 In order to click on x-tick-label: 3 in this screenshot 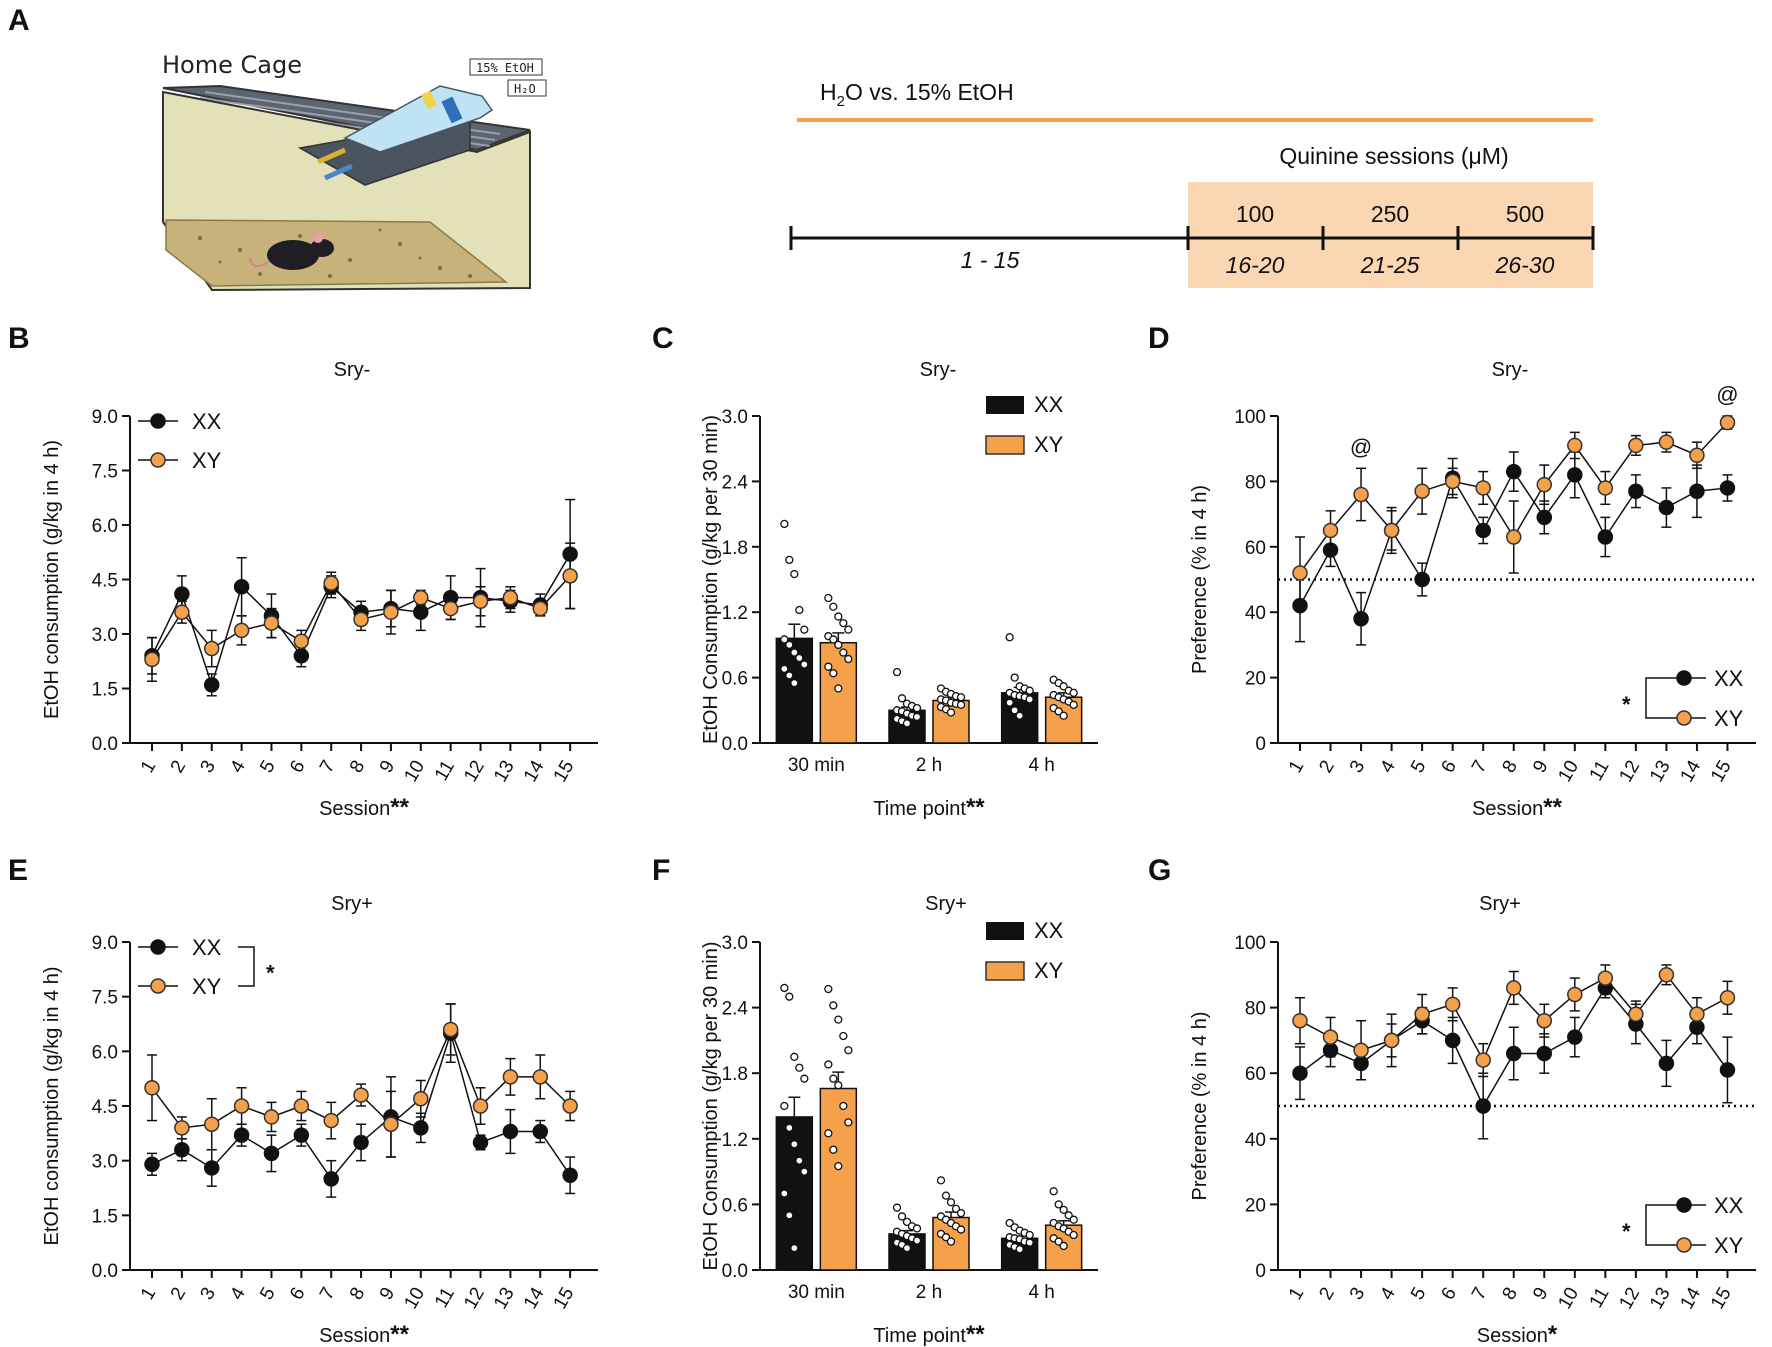, I will do `click(208, 1294)`.